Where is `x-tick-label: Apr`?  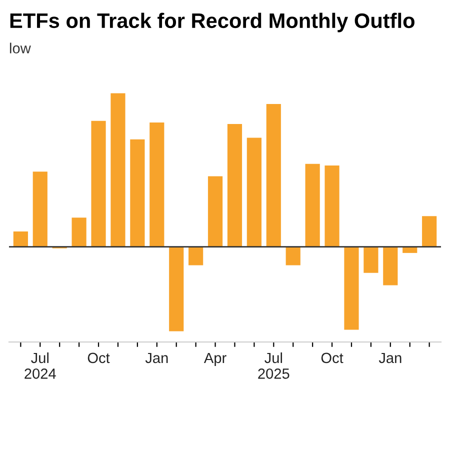
x-tick-label: Apr is located at coordinates (215, 359).